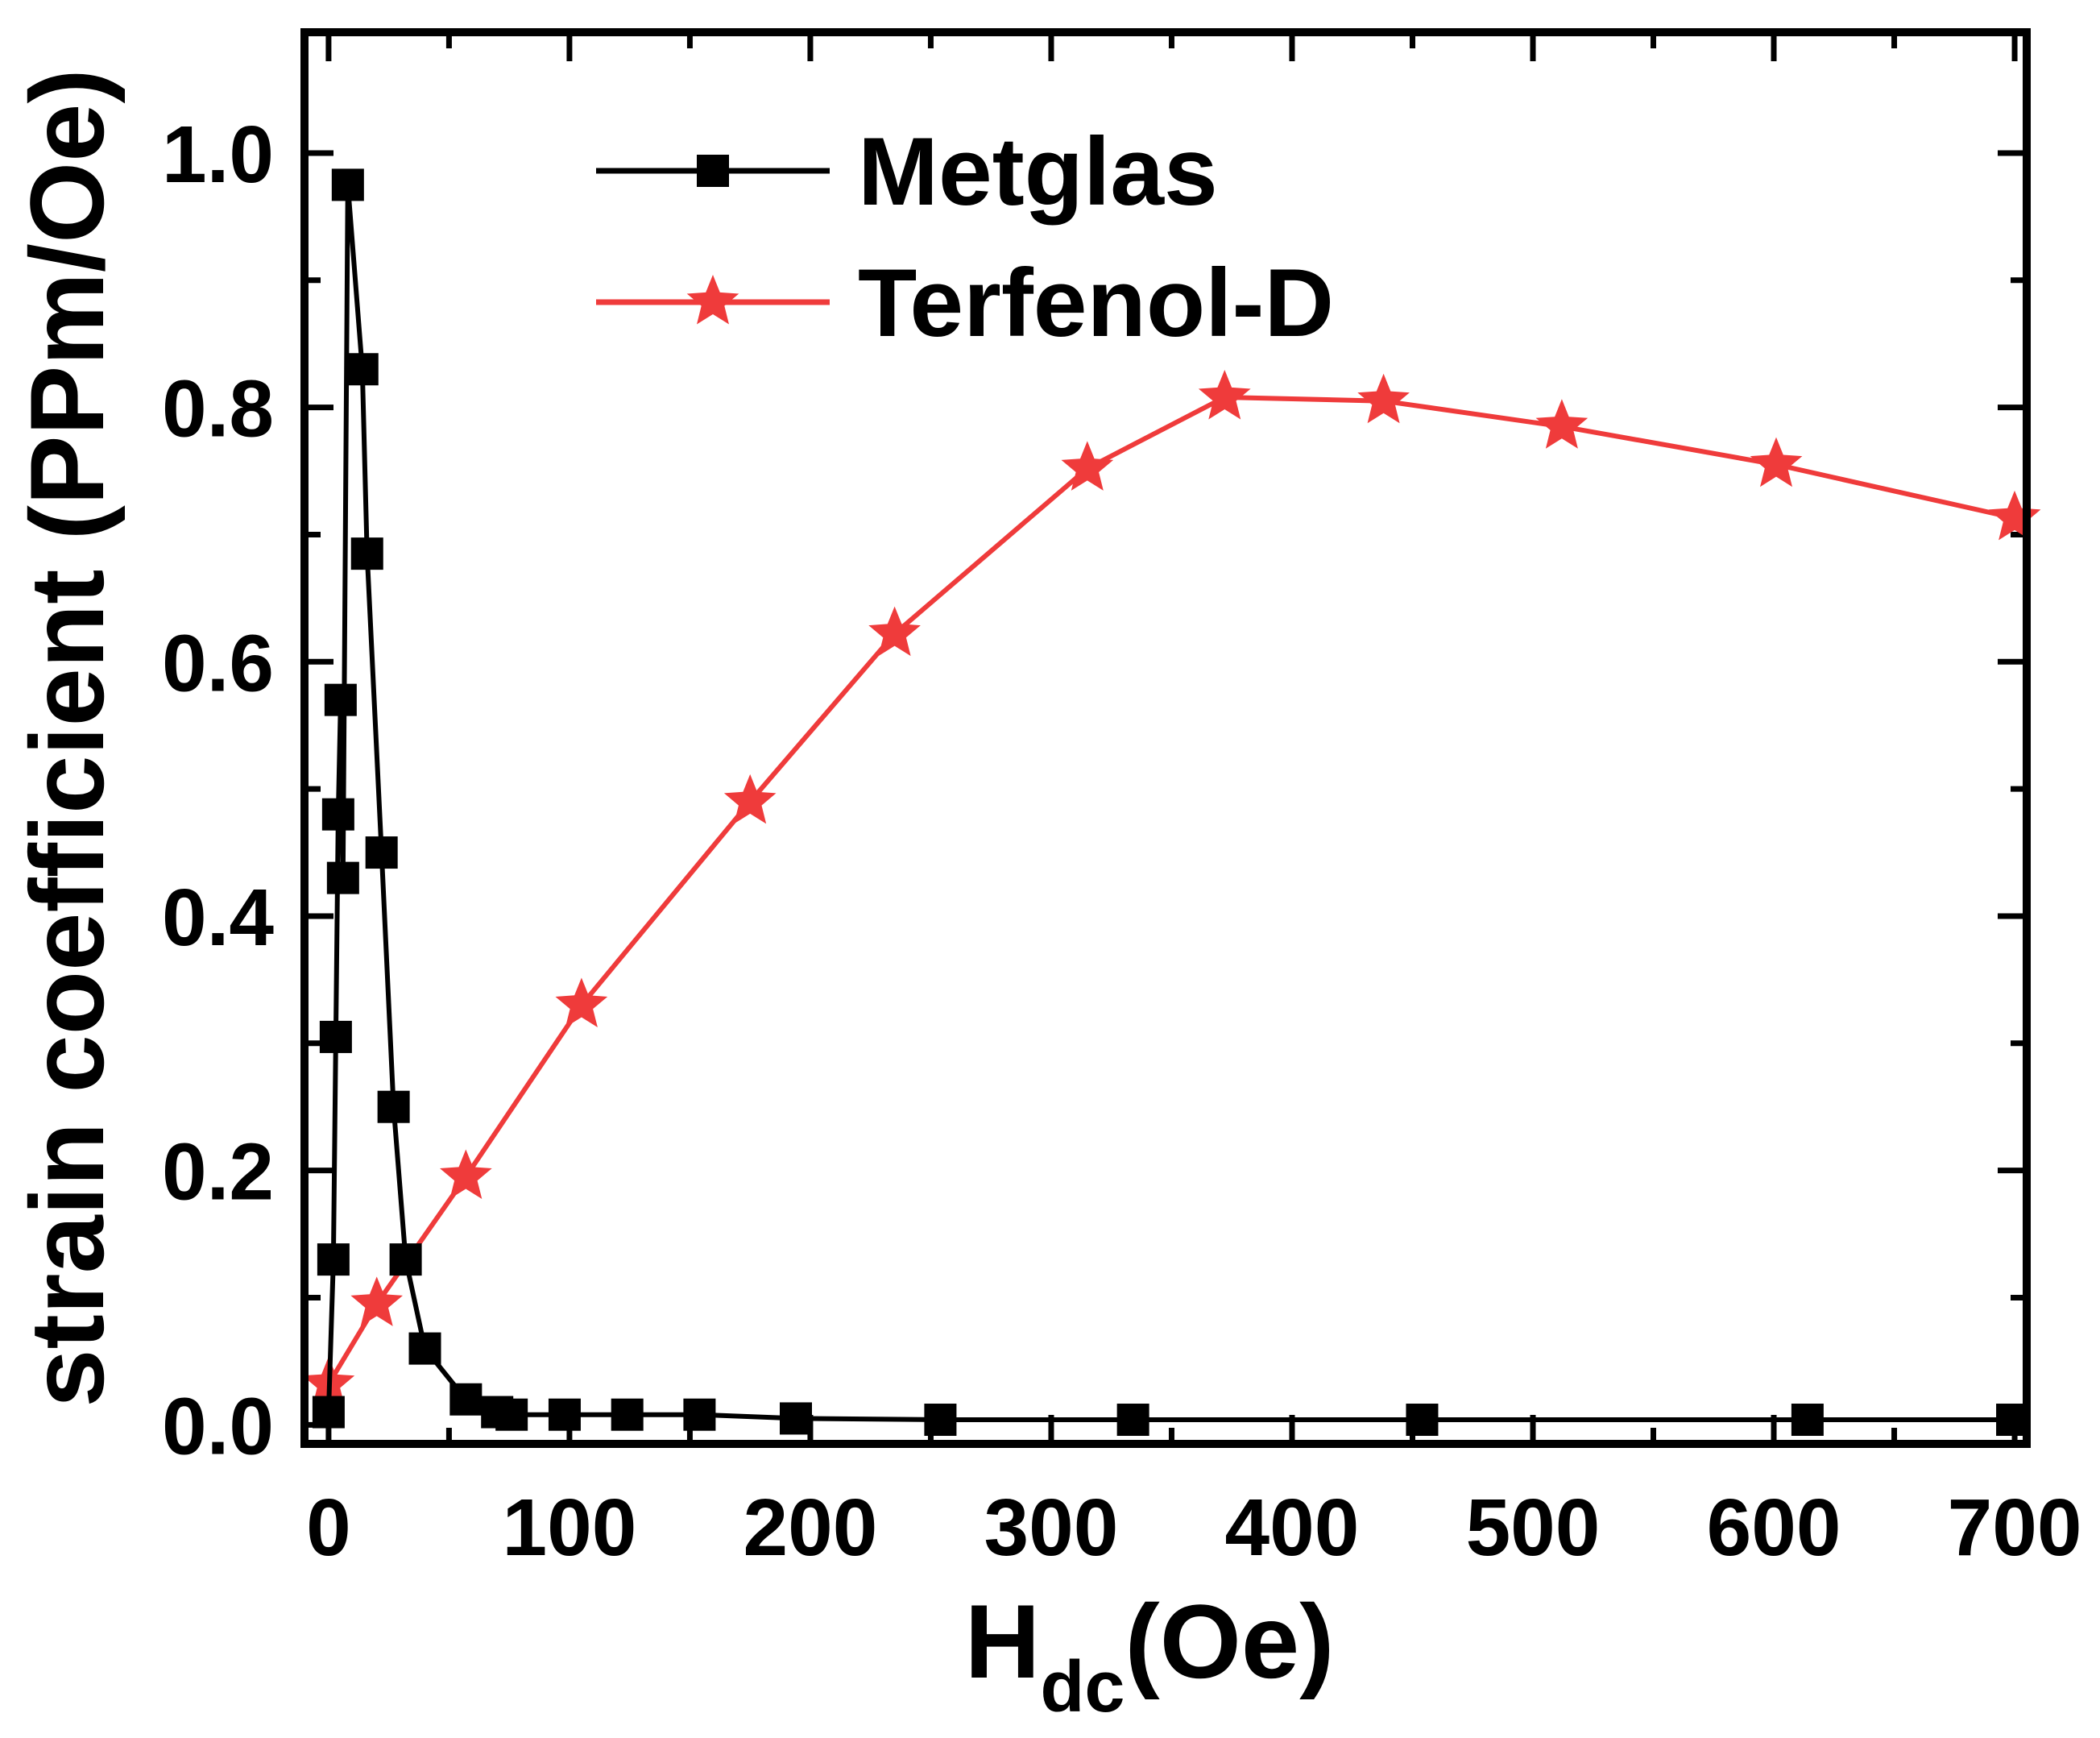  Describe the element at coordinates (1051, 1528) in the screenshot. I see `x-tick-label: 300` at that location.